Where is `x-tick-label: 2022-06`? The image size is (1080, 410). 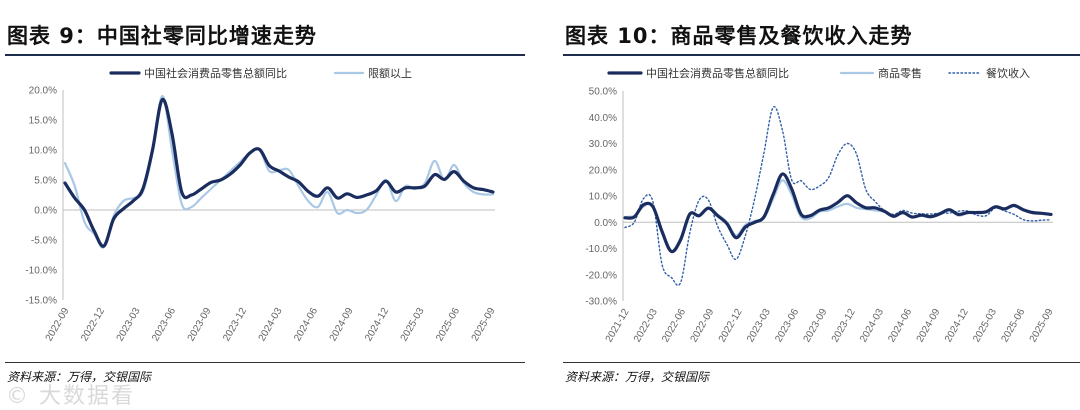
x-tick-label: 2022-06 is located at coordinates (674, 326).